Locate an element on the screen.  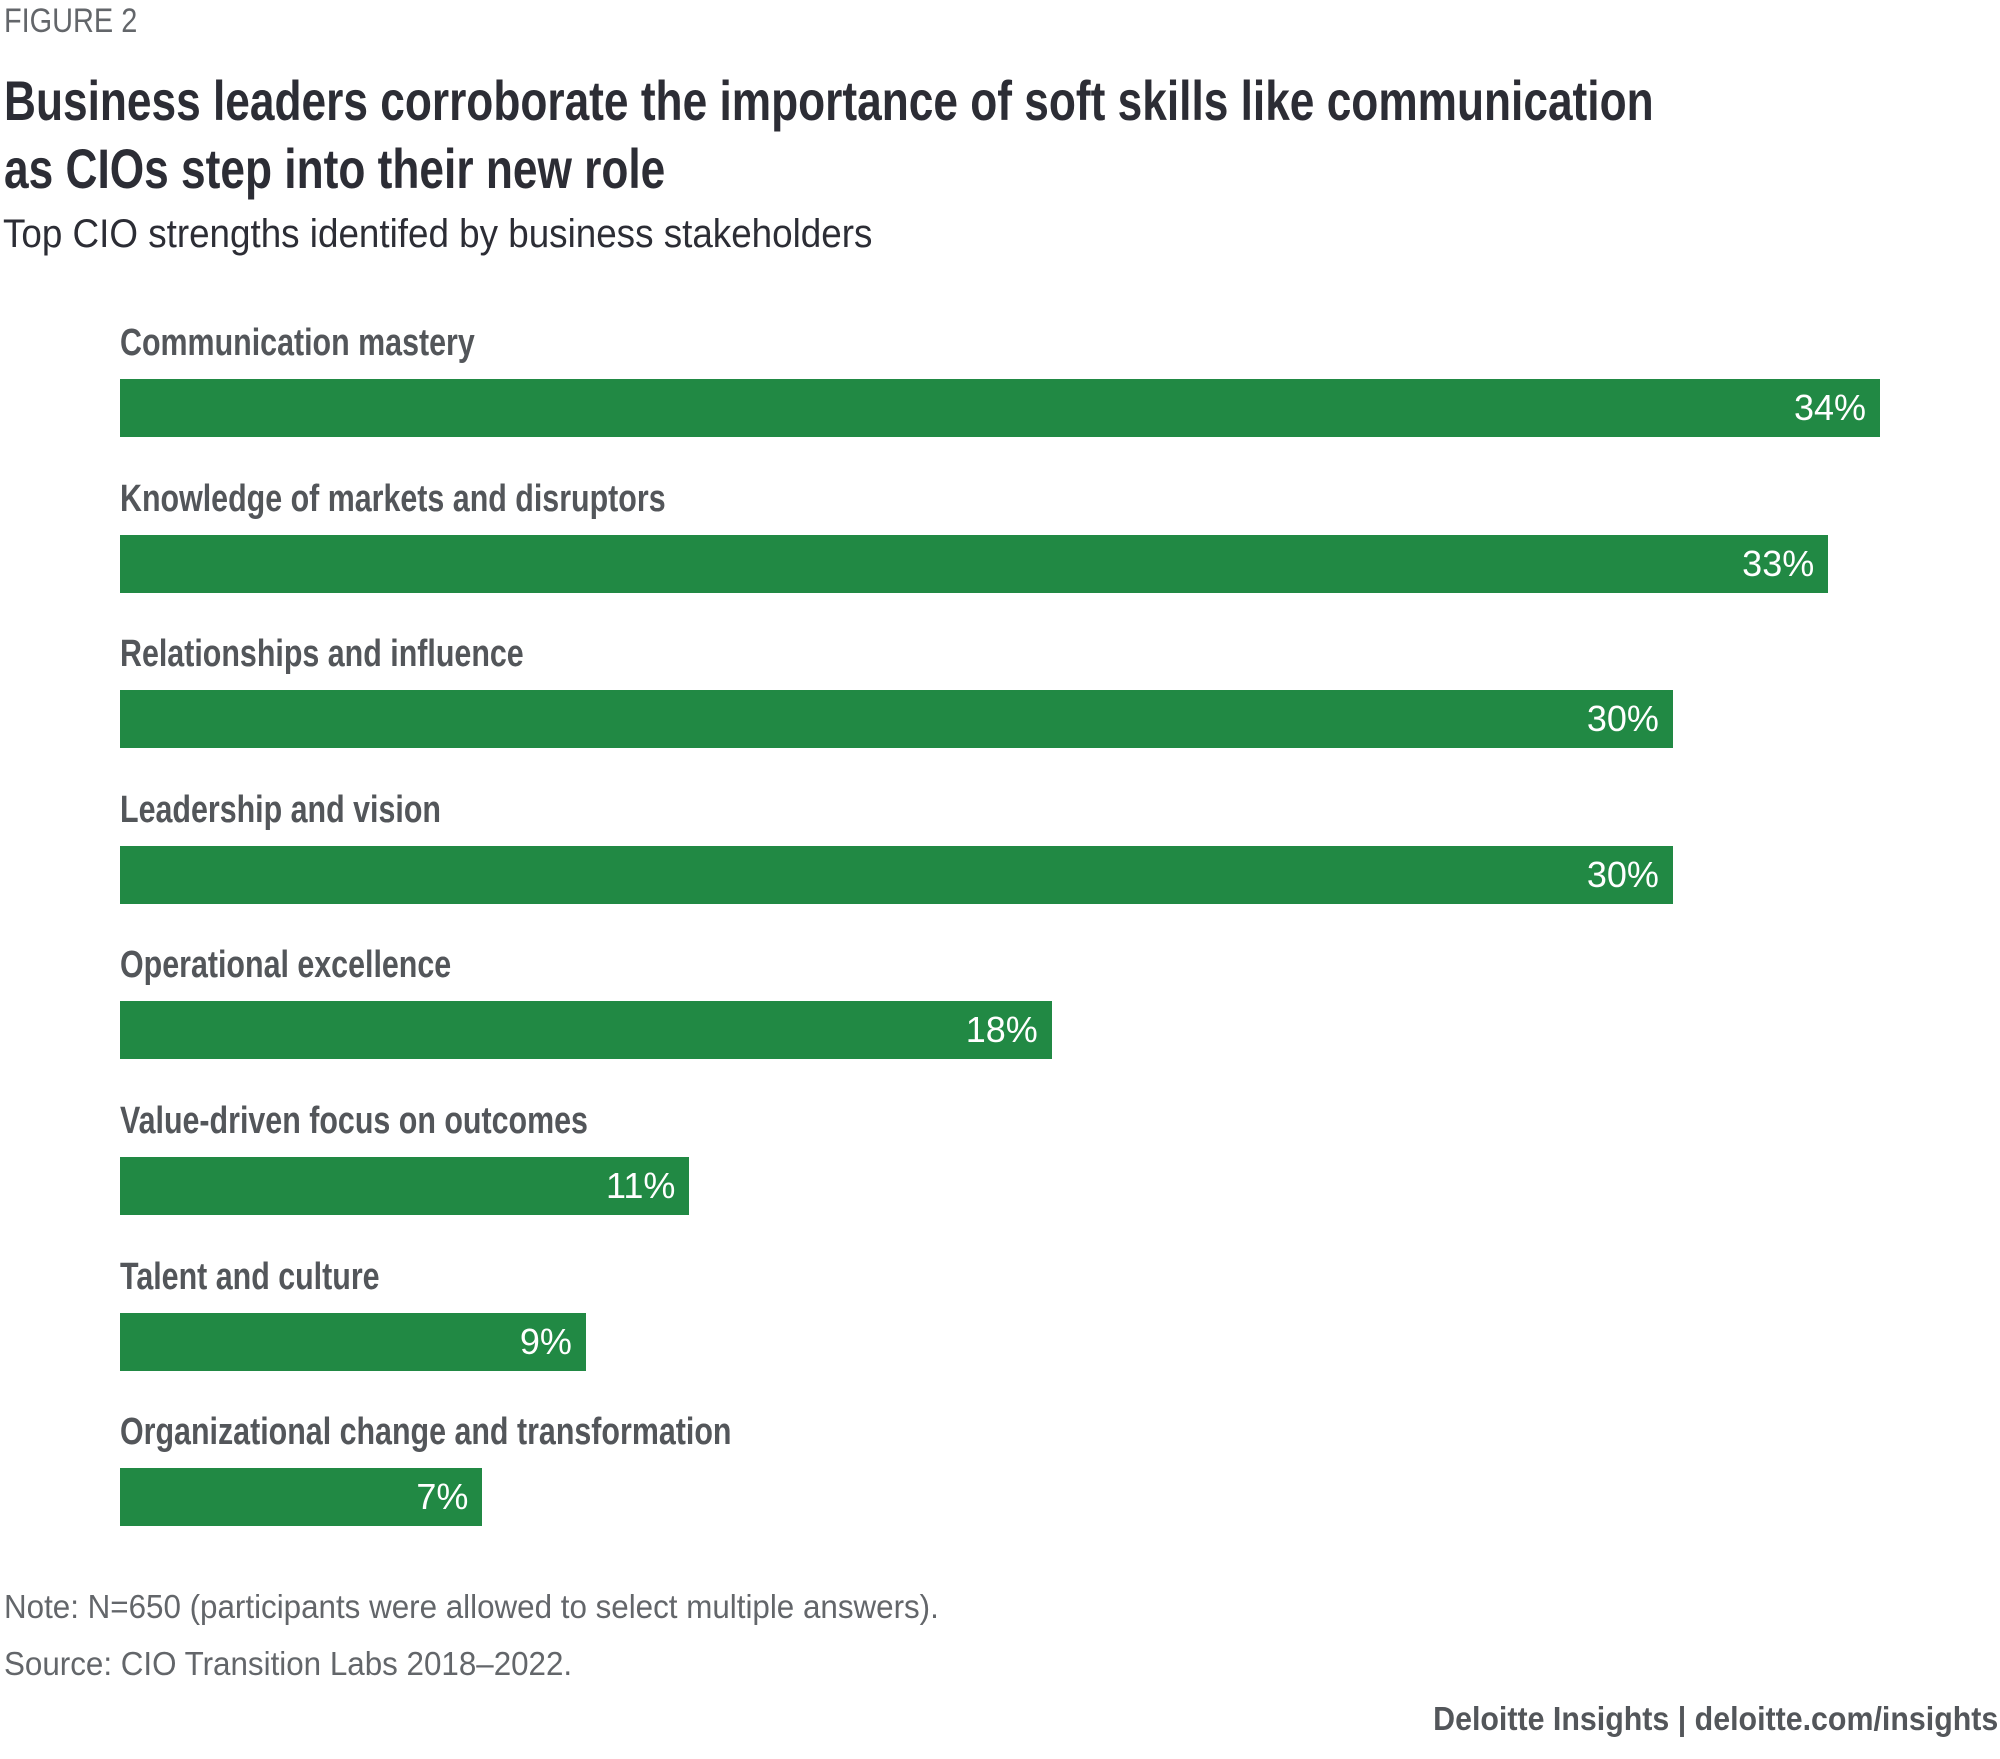
bar: 34% is located at coordinates (1000, 408).